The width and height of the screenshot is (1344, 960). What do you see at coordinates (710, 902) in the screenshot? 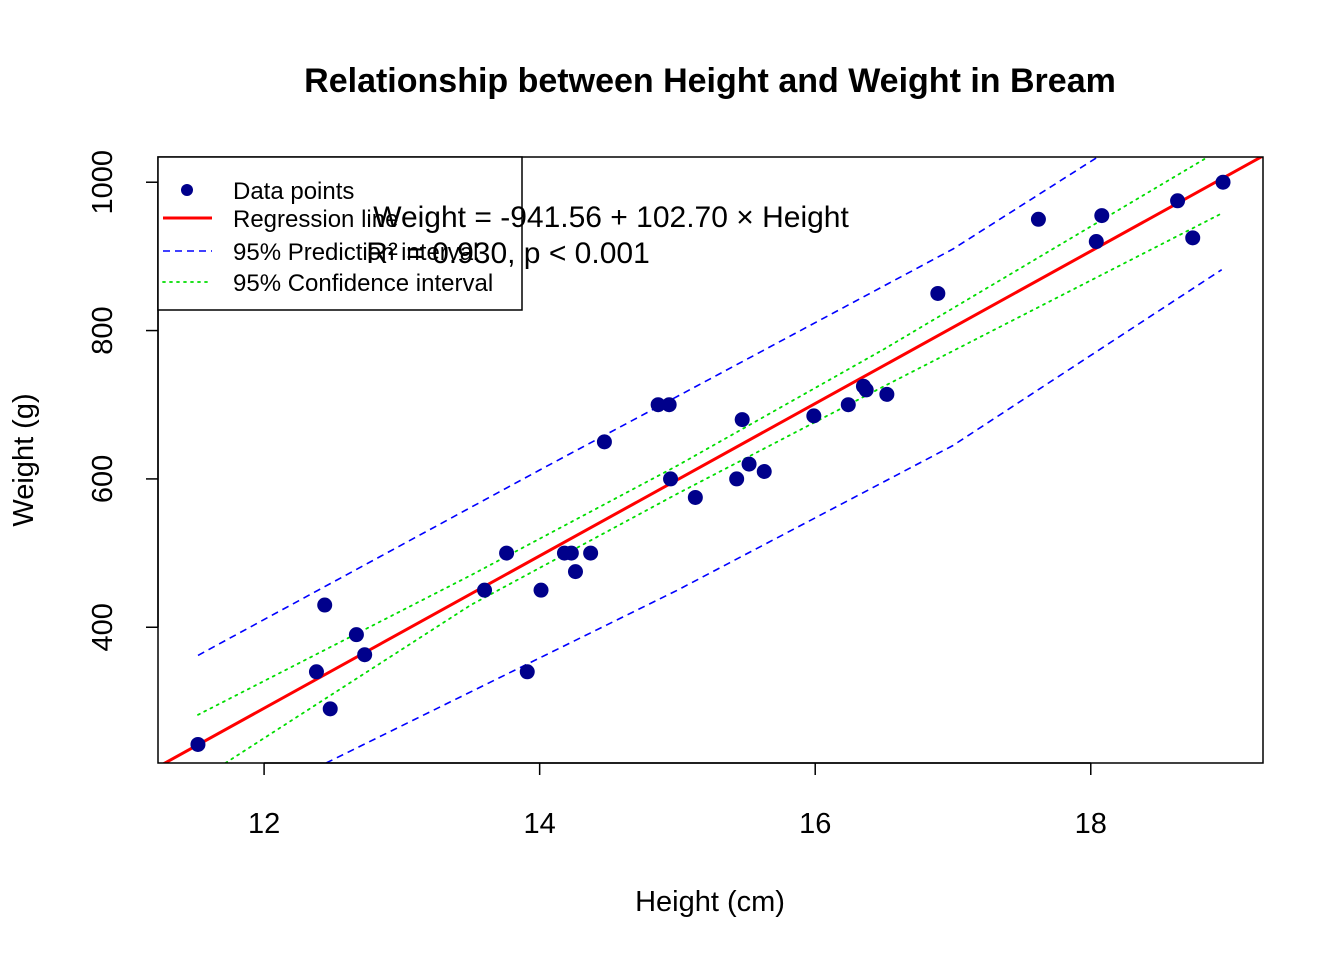
I see `x-axis-label: Height (cm)` at bounding box center [710, 902].